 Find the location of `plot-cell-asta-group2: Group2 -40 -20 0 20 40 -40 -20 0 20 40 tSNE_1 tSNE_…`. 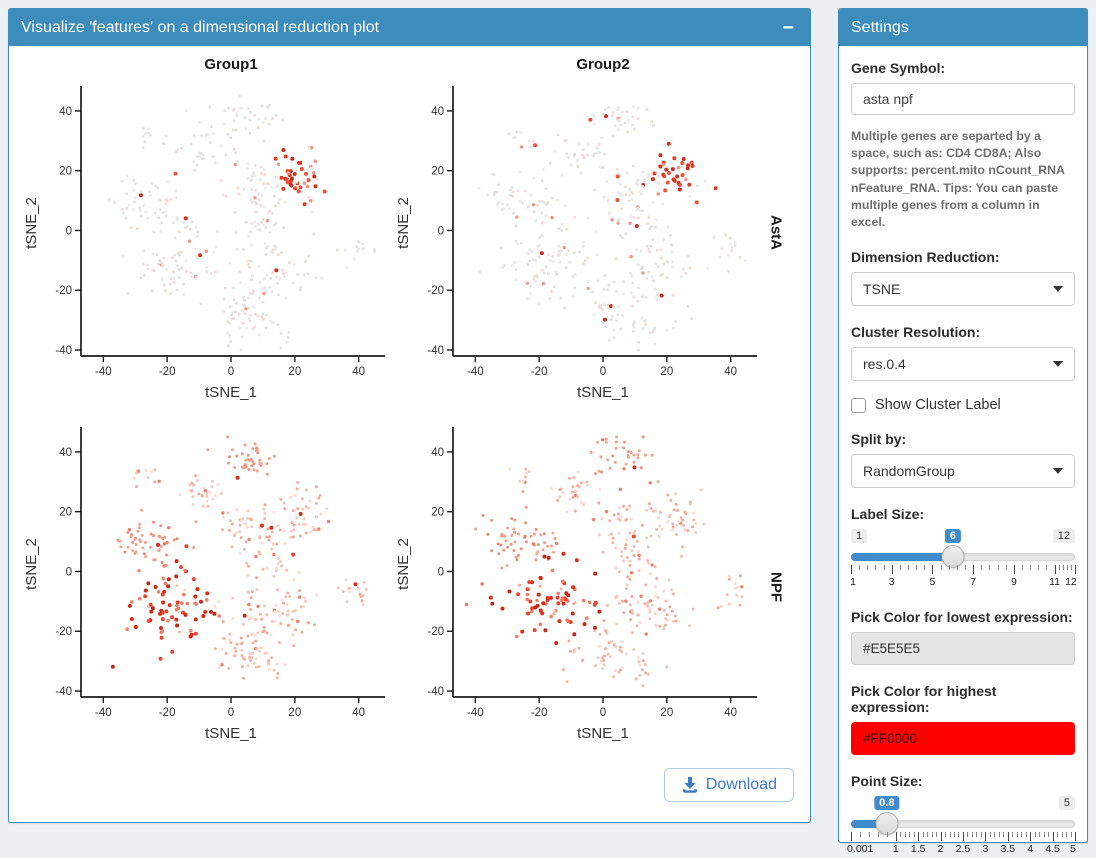

plot-cell-asta-group2: Group2 -40 -20 0 20 40 -40 -20 0 20 40 tSNE_1 tSNE_… is located at coordinates (577, 232).